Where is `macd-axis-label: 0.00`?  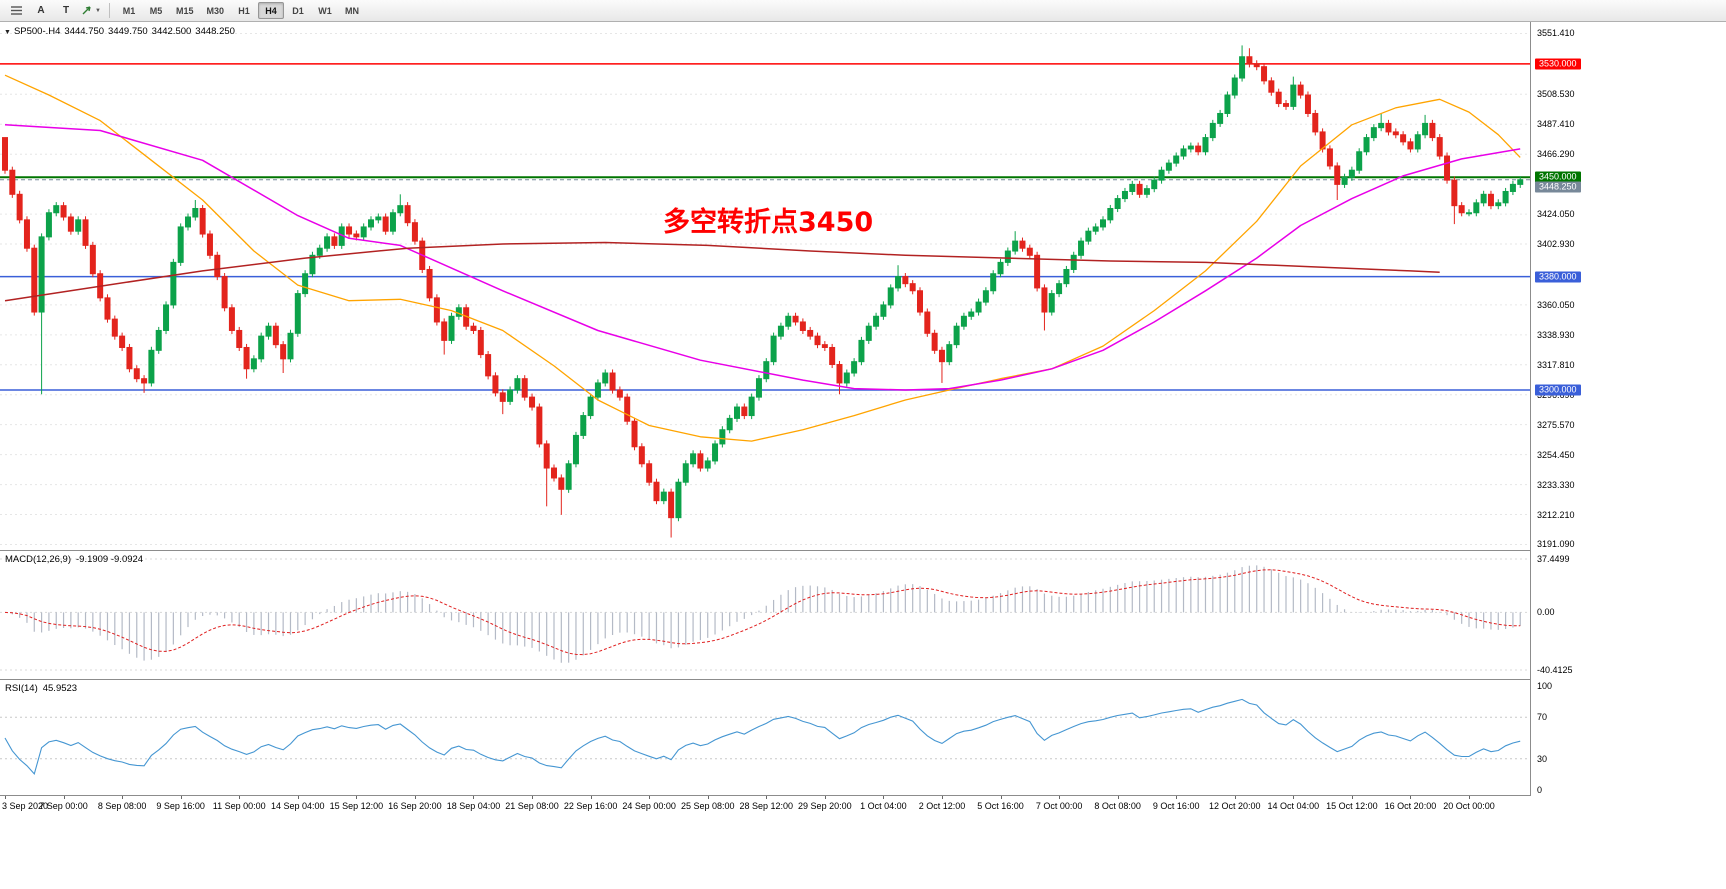
macd-axis-label: 0.00 is located at coordinates (1546, 612).